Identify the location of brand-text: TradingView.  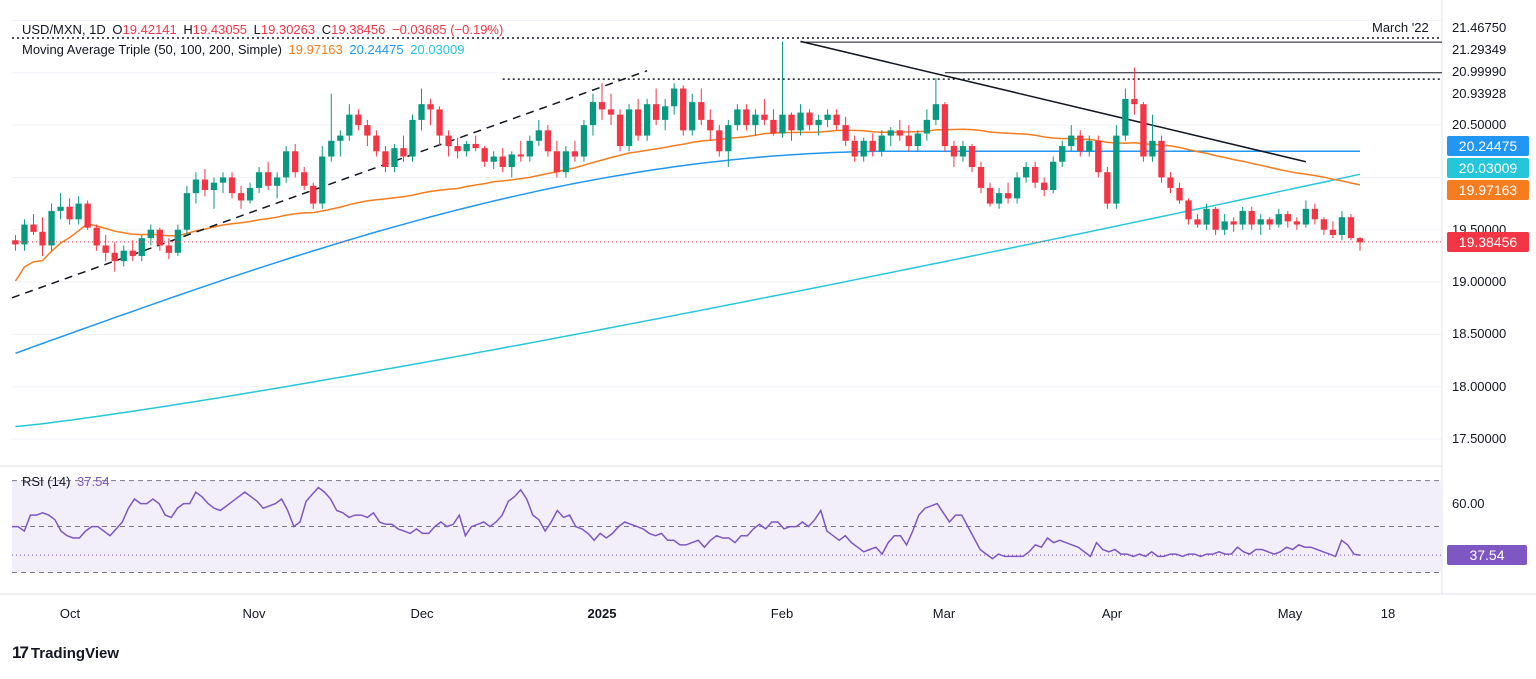
(75, 653).